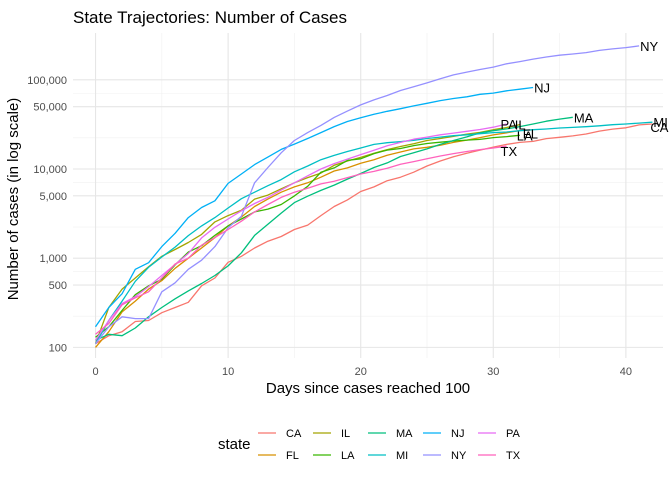 This screenshot has width=672, height=480. What do you see at coordinates (58, 348) in the screenshot?
I see `y-tick-label: 100` at bounding box center [58, 348].